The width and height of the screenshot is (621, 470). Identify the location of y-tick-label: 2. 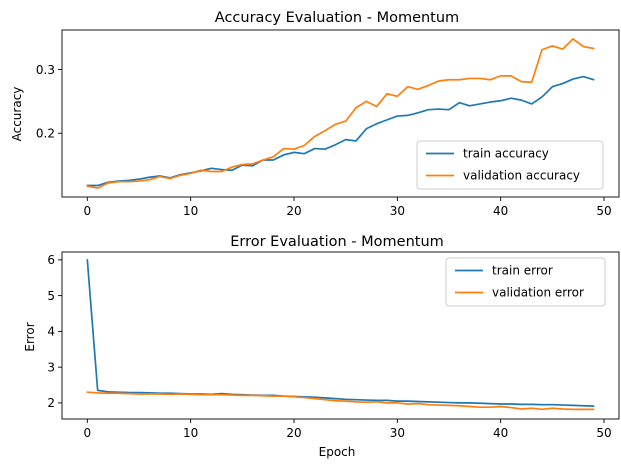
(51, 403).